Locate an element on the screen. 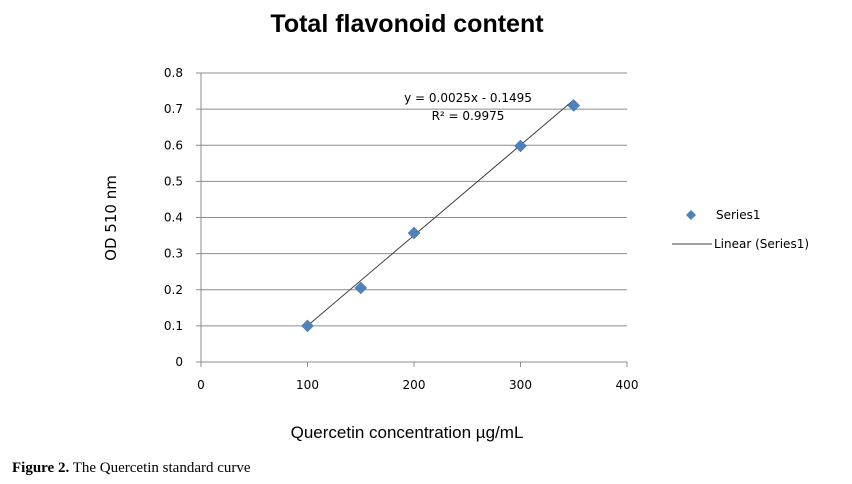 This screenshot has height=484, width=852. y-tick-label: 0 is located at coordinates (179, 362).